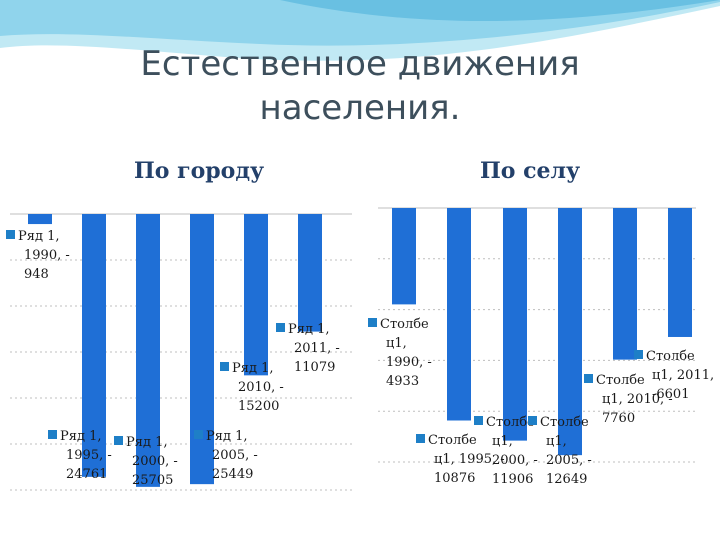  Describe the element at coordinates (532, 420) in the screenshot. I see `village-label-marker-2005` at that location.